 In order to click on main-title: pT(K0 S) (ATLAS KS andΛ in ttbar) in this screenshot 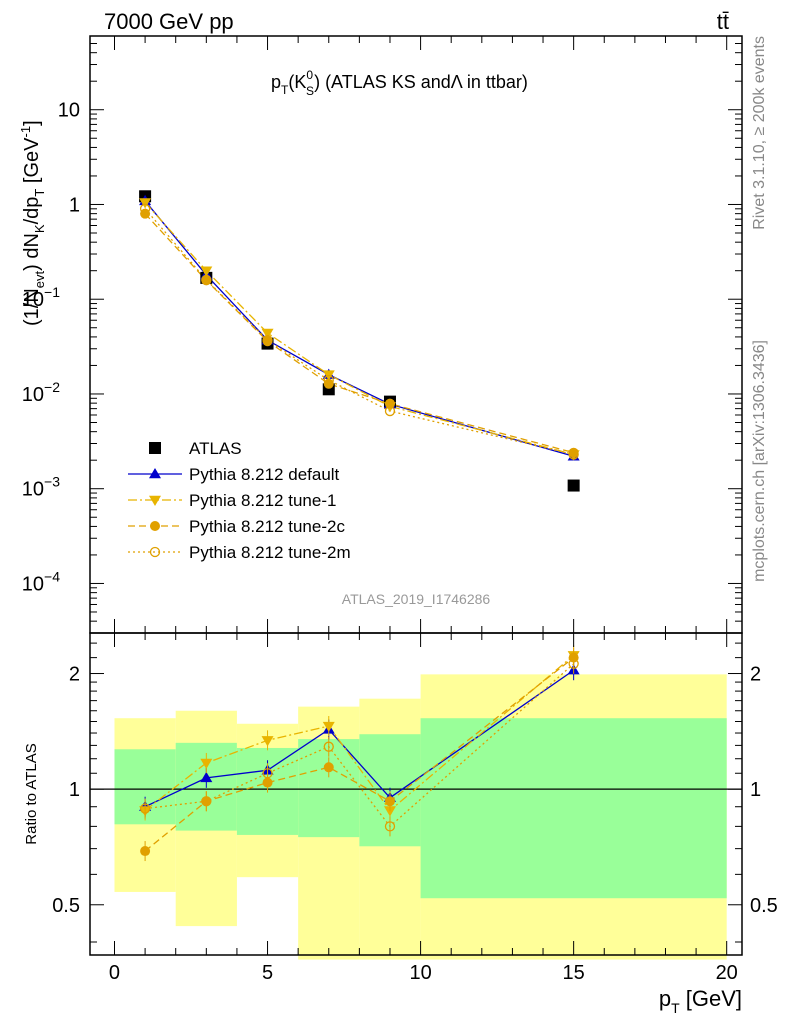, I will do `click(399, 83)`.